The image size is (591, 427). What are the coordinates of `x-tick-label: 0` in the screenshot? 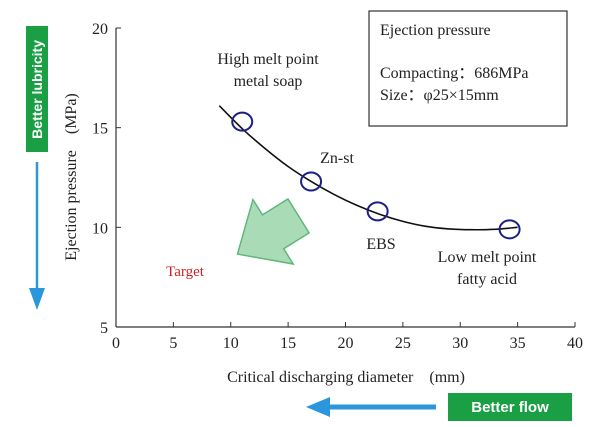 It's located at (116, 343).